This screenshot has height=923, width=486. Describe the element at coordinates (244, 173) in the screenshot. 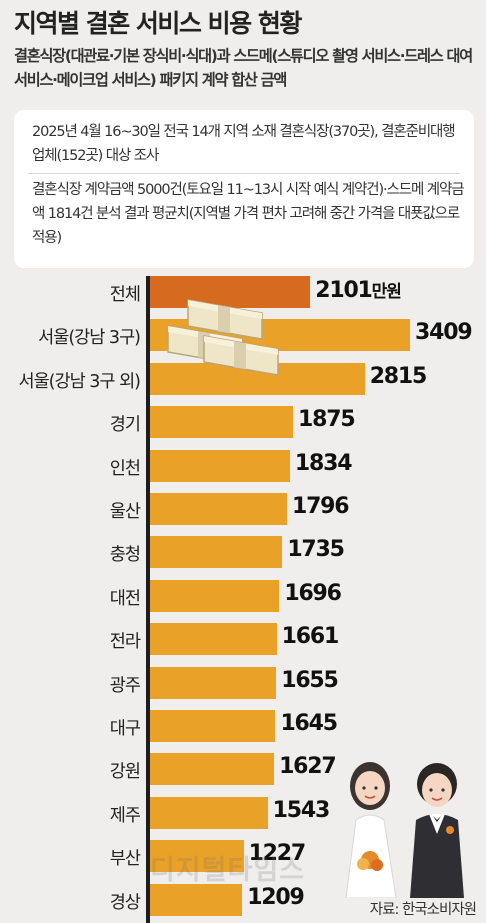

I see `note-divider` at that location.